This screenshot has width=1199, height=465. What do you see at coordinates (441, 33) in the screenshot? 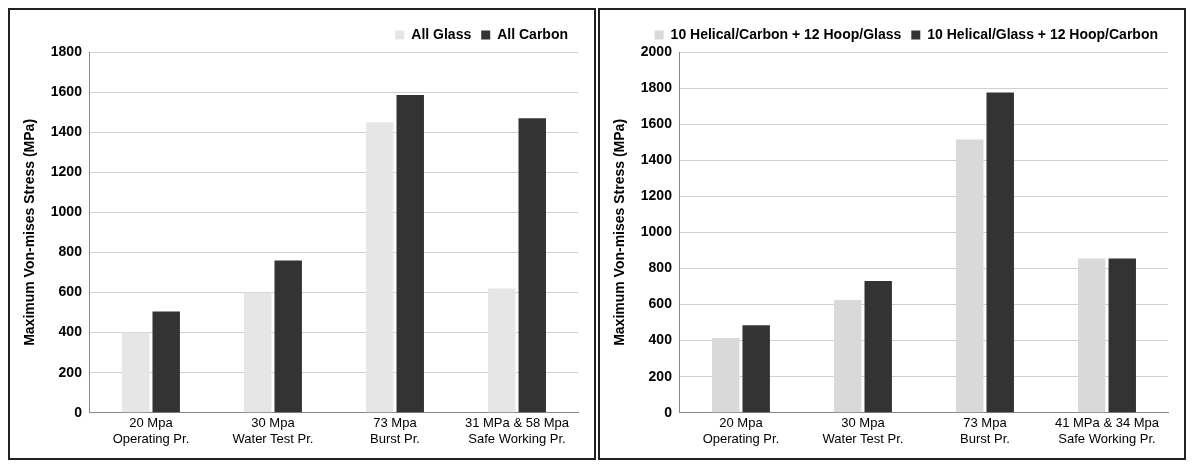
I see `legend-label: All Glass` at bounding box center [441, 33].